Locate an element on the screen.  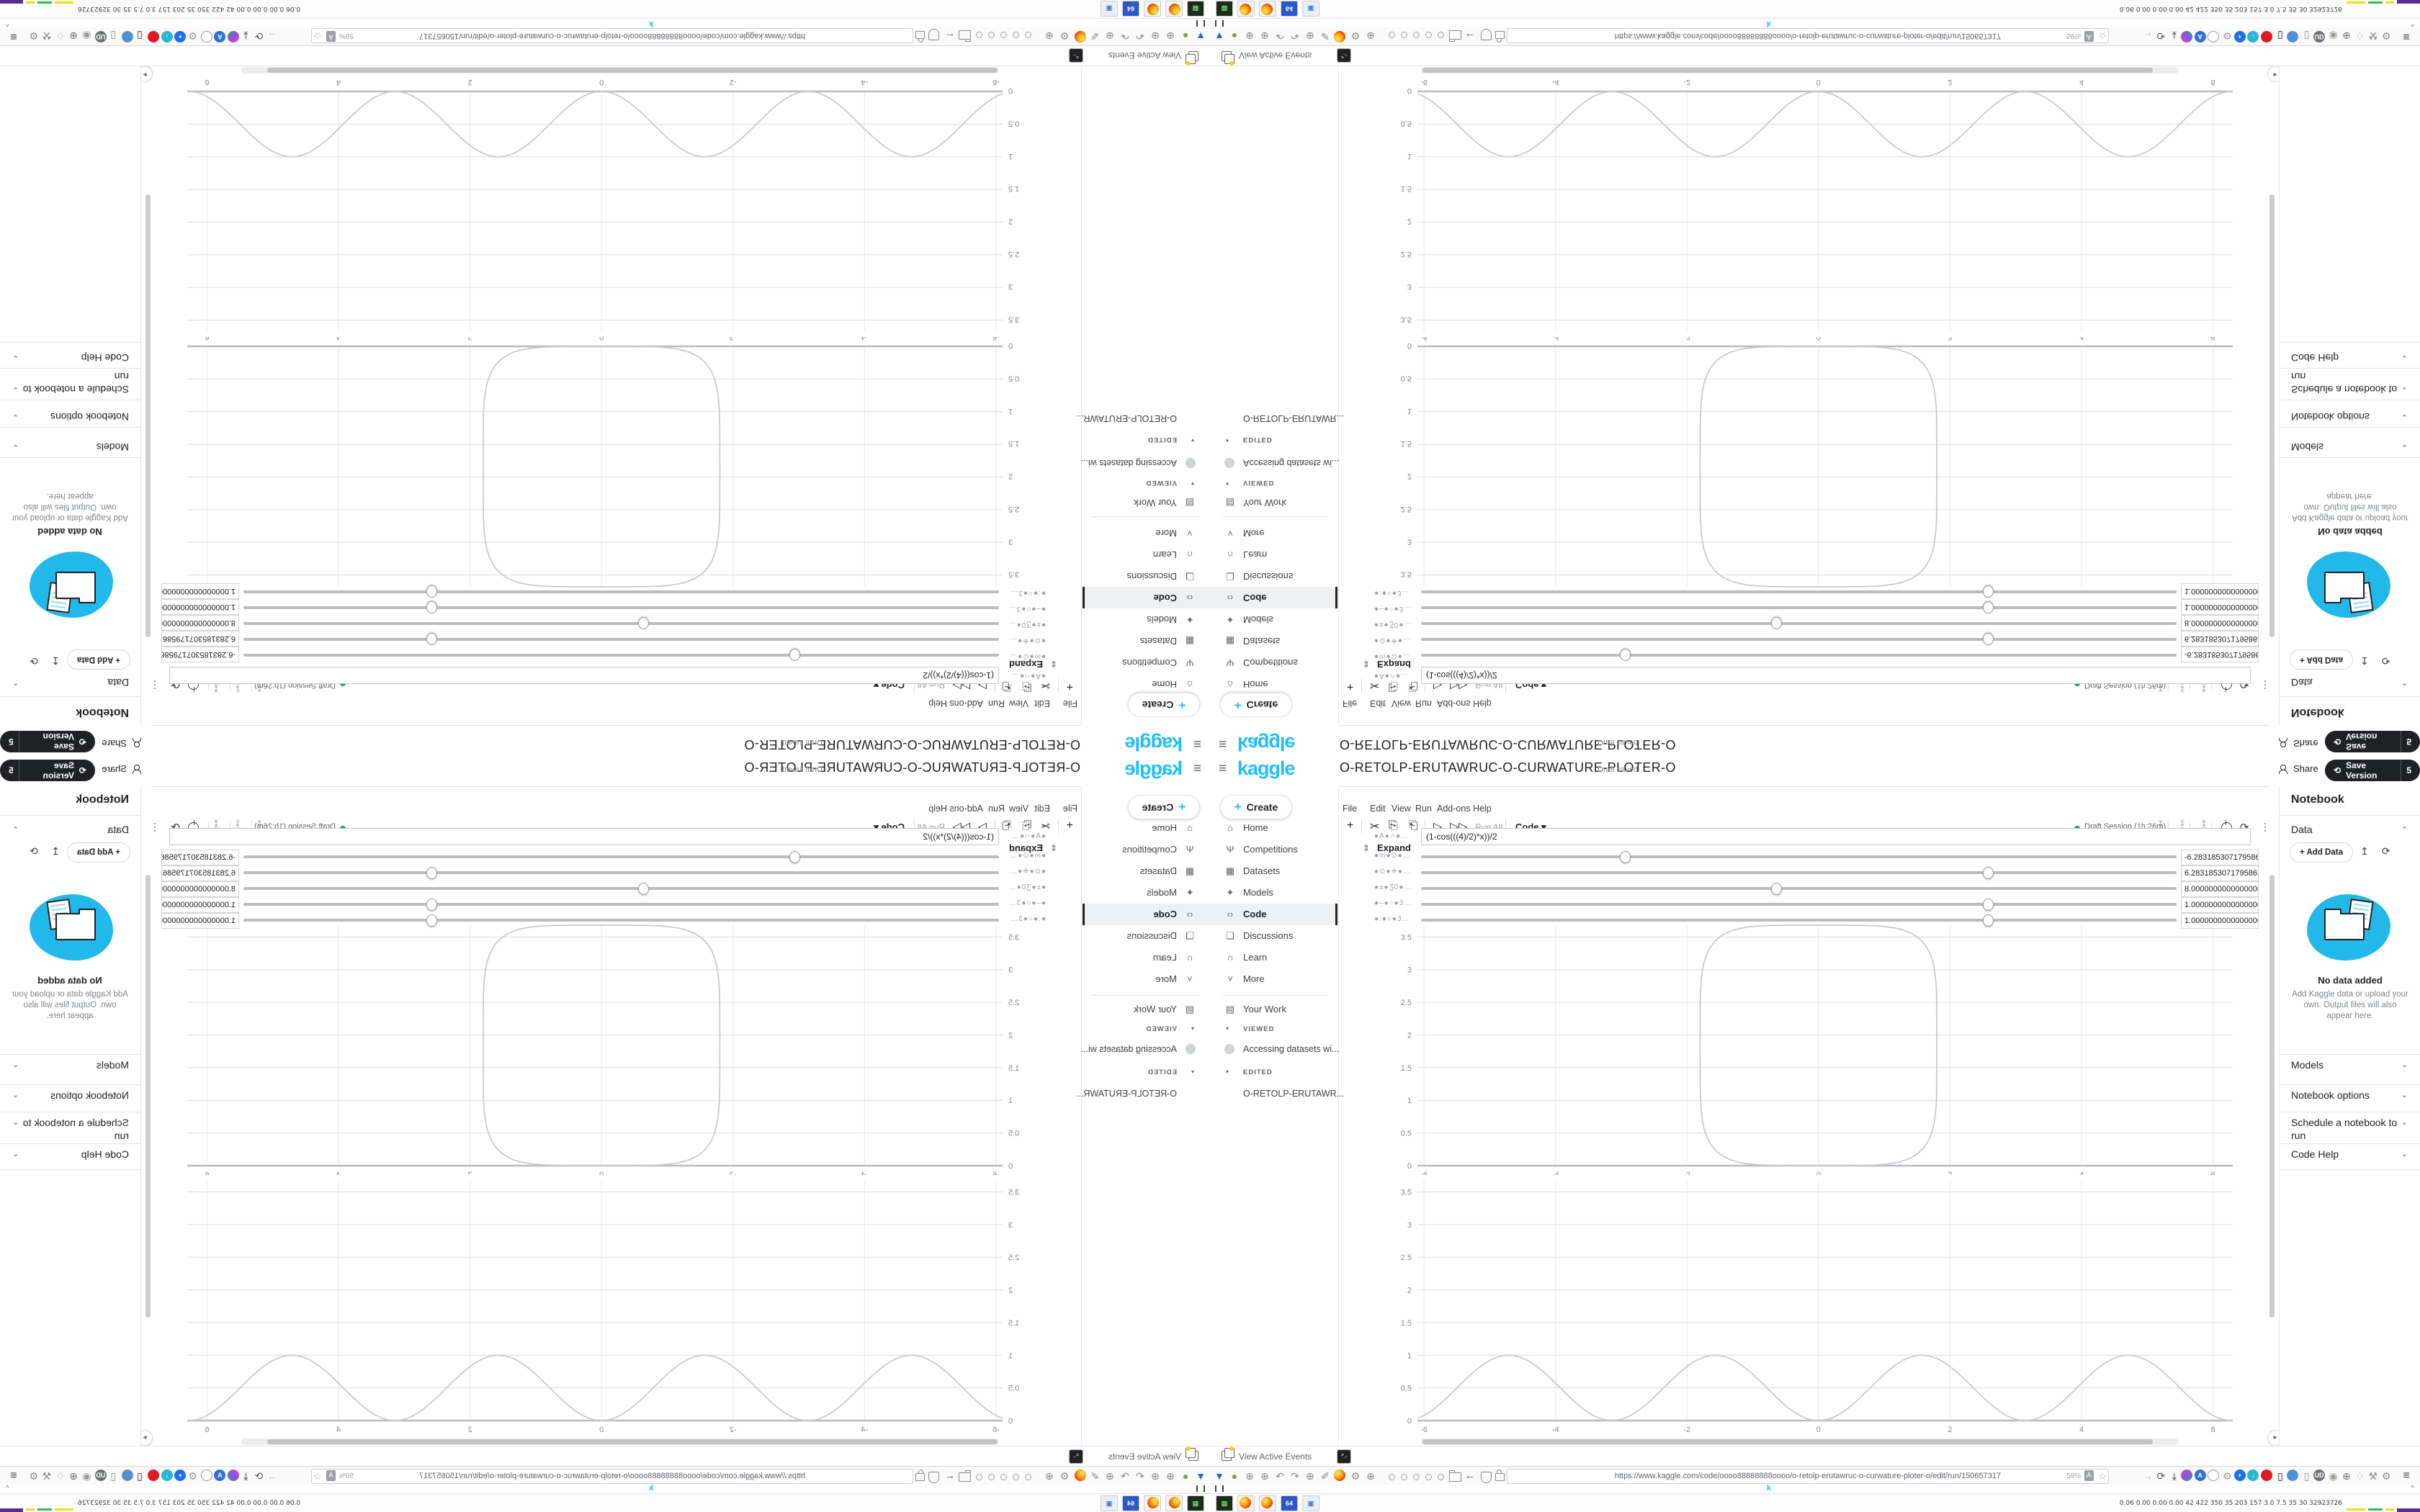
sidebar-item-models: ✦ Models is located at coordinates (1146, 619).